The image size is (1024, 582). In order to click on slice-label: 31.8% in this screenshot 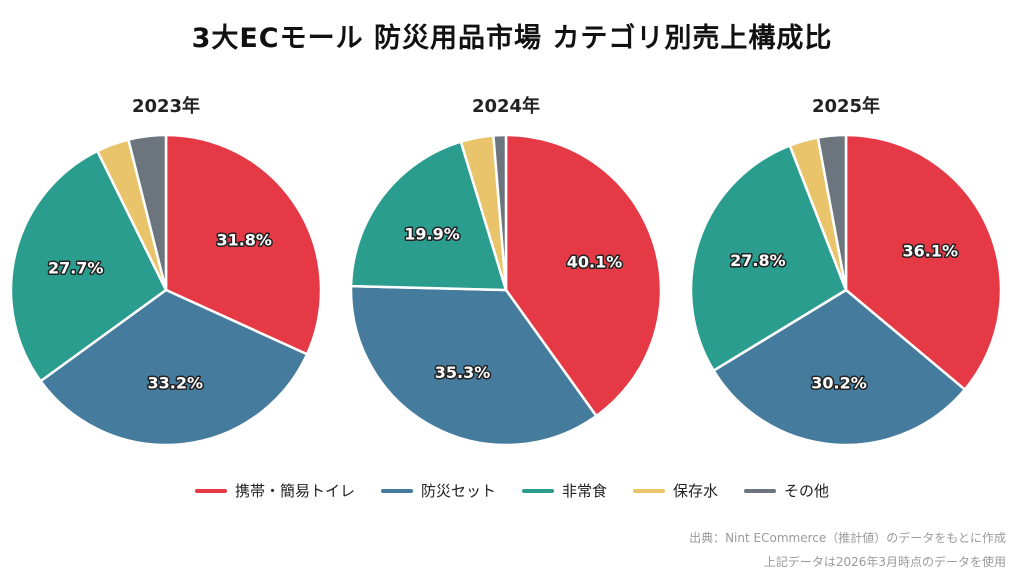, I will do `click(244, 240)`.